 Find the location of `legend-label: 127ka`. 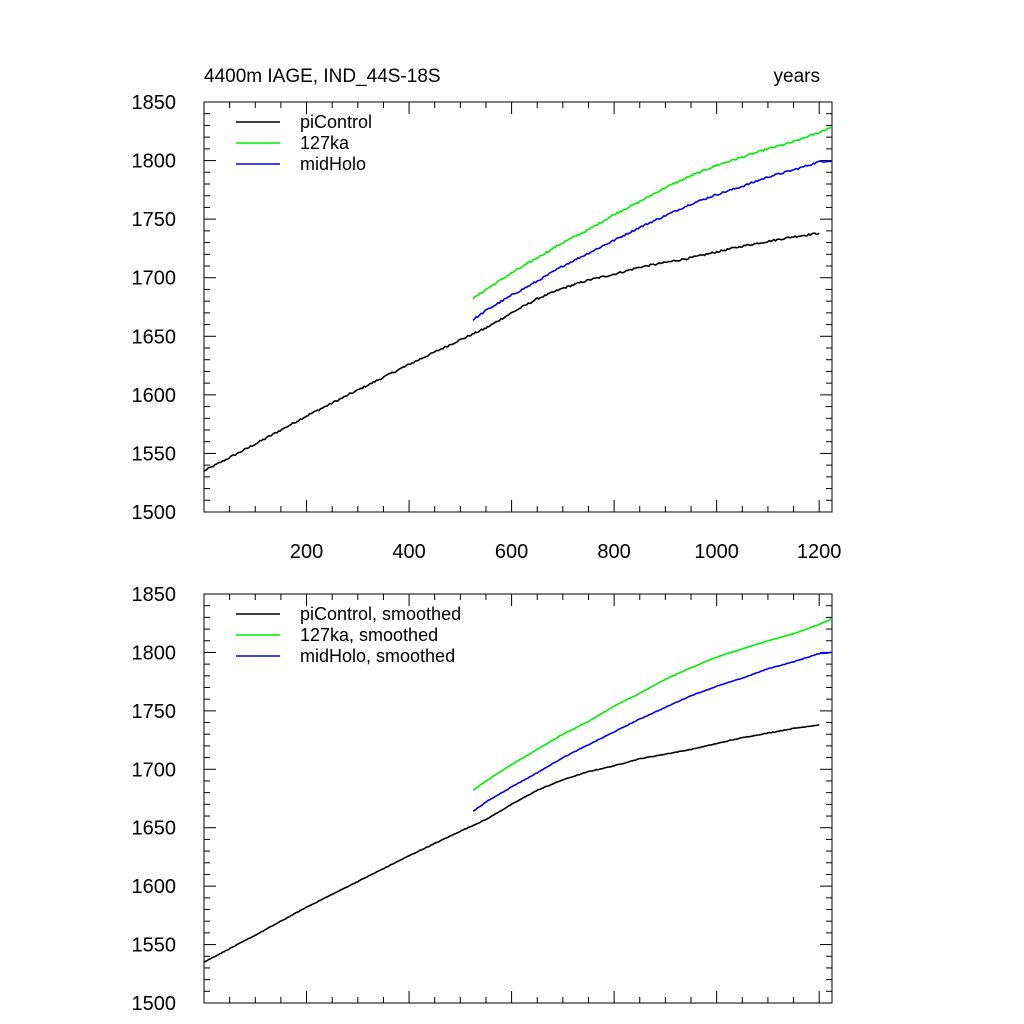

legend-label: 127ka is located at coordinates (325, 143).